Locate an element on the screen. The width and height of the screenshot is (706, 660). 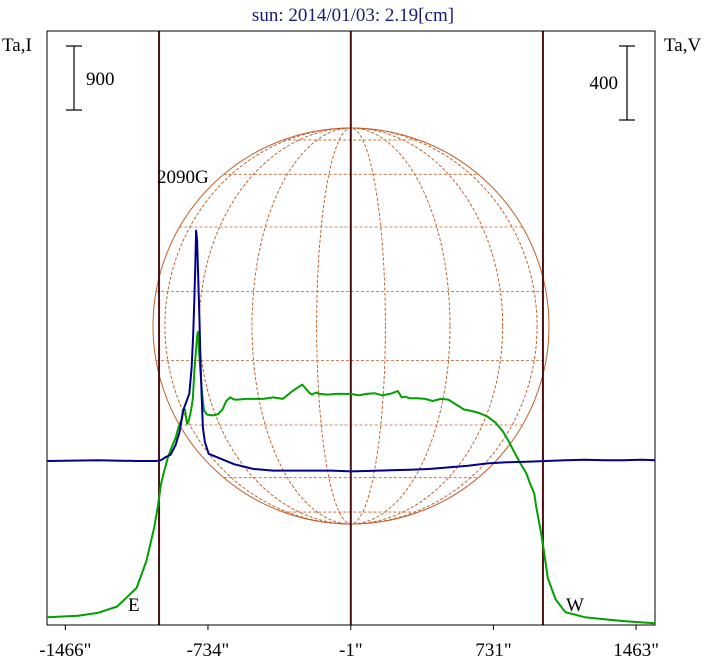
west-label: W is located at coordinates (575, 605).